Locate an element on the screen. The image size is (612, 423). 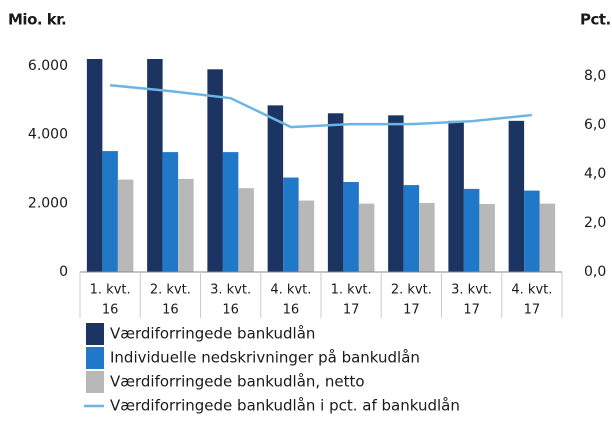
line-series is located at coordinates (321, 106).